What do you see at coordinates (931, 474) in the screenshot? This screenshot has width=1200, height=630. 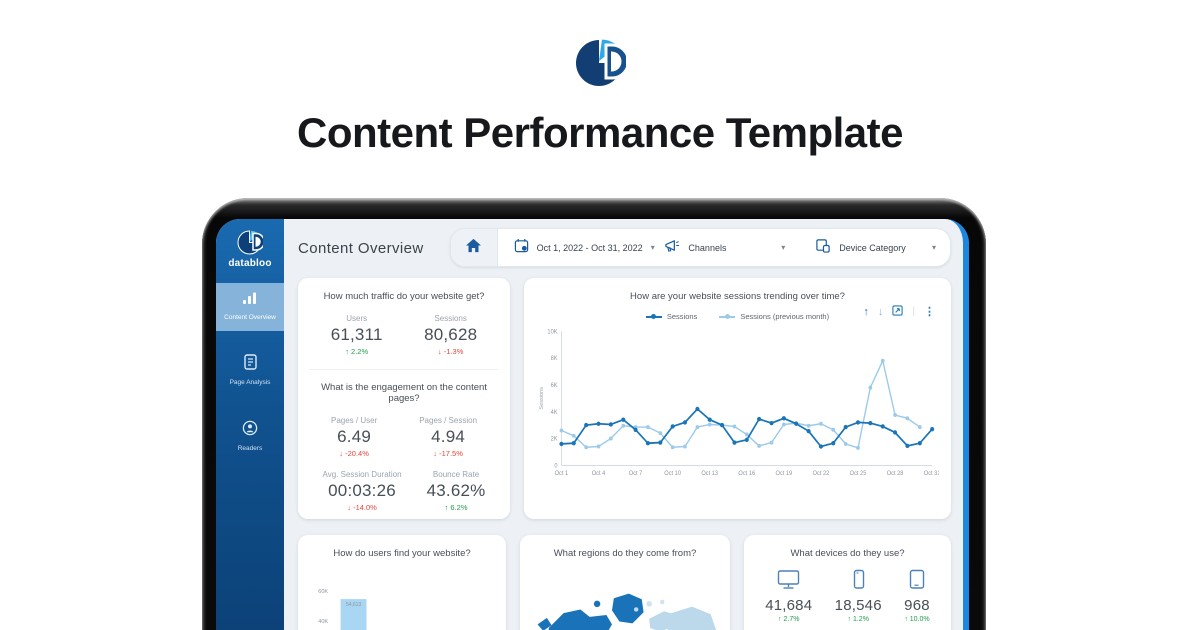 I see `svg-text: Oct 31` at bounding box center [931, 474].